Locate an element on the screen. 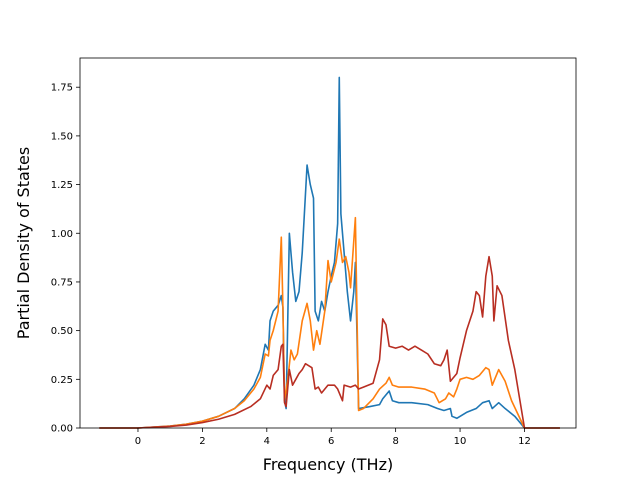 Image resolution: width=640 pixels, height=480 pixels. y-axis-ticks: 0.00 0.25 0.50 0.75 1.00 1.25 1.50 1.75 is located at coordinates (65, 259).